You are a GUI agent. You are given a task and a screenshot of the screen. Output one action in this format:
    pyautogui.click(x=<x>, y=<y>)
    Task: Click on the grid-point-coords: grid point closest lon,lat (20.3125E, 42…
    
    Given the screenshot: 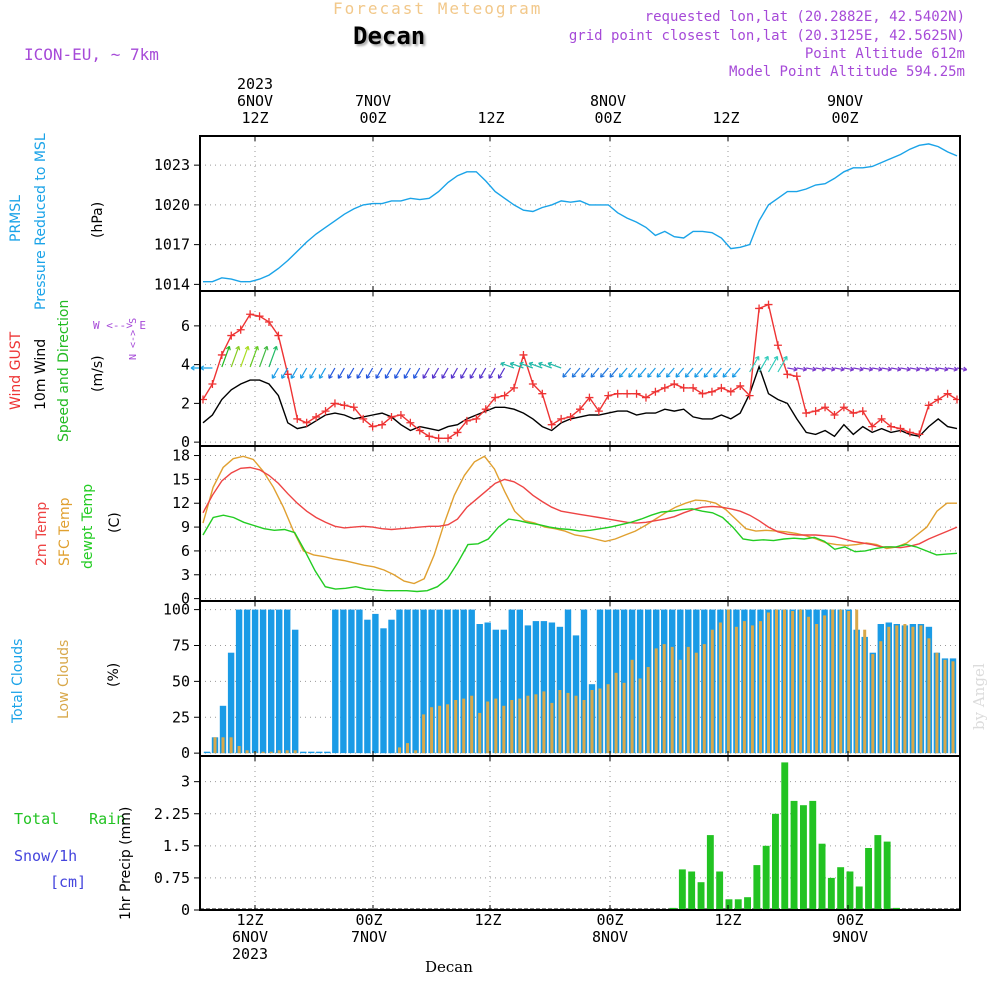 What is the action you would take?
    pyautogui.click(x=766, y=36)
    